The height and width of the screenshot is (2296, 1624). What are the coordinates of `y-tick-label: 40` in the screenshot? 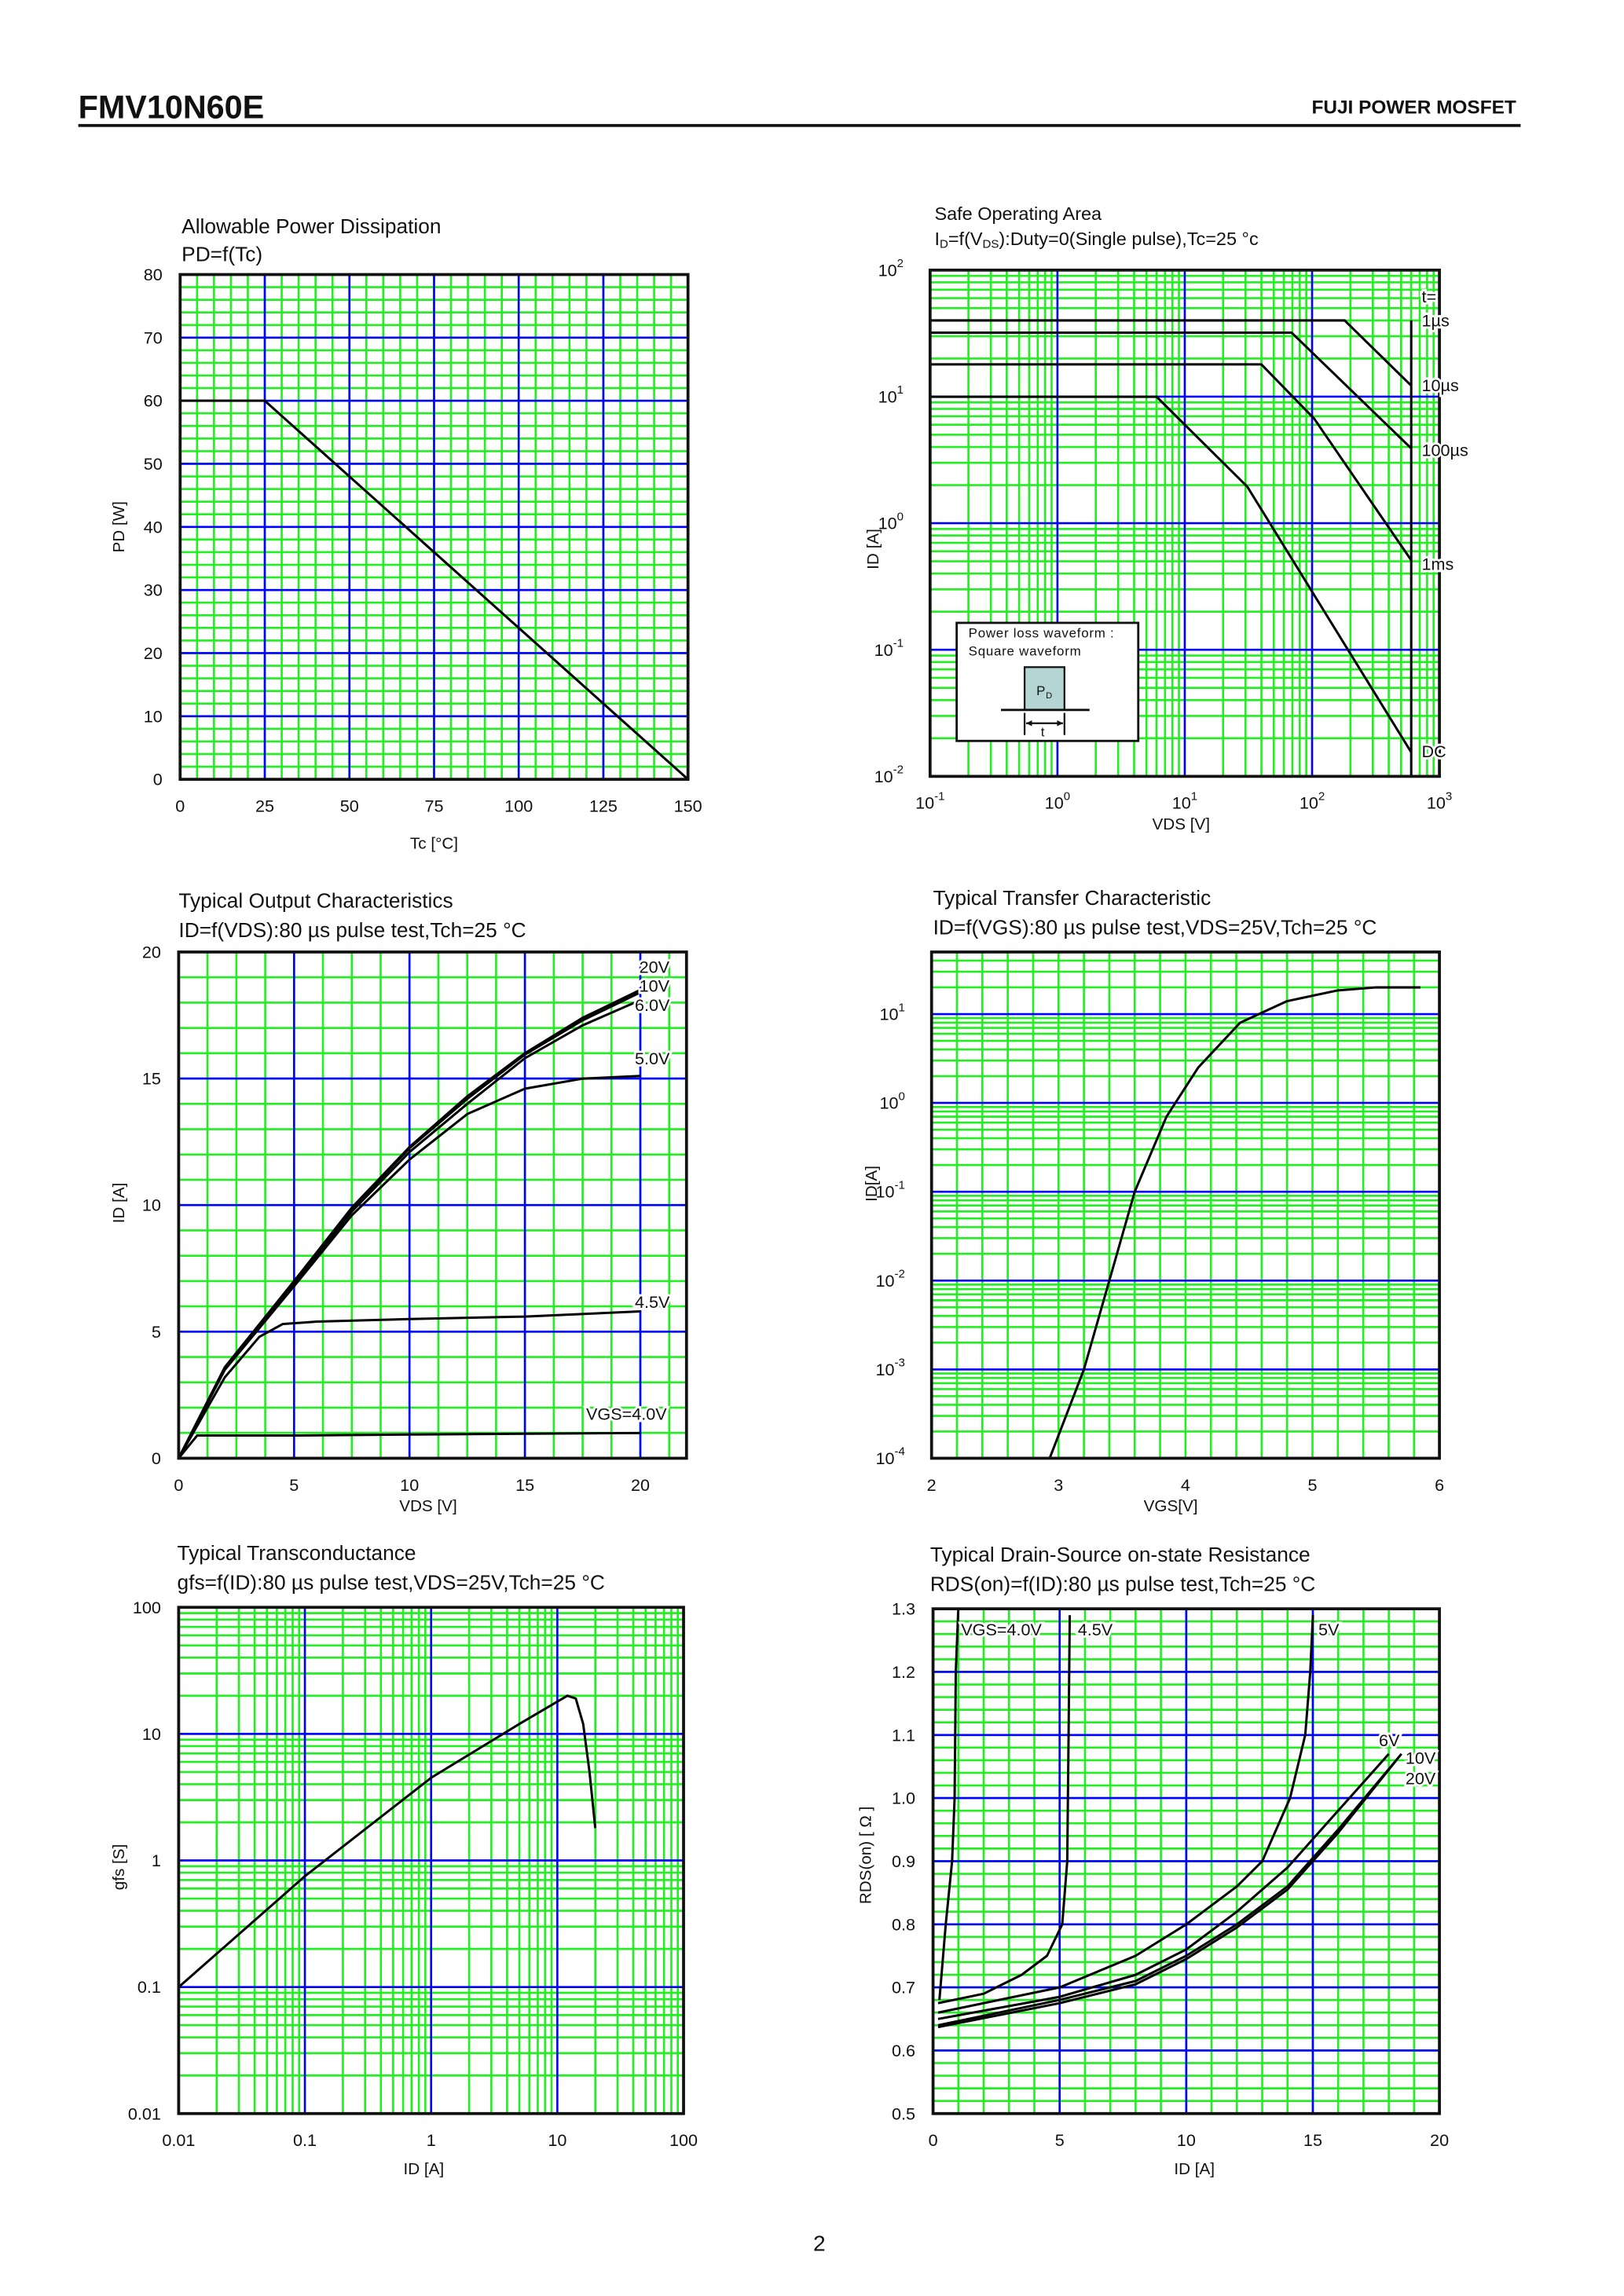 It's located at (153, 526).